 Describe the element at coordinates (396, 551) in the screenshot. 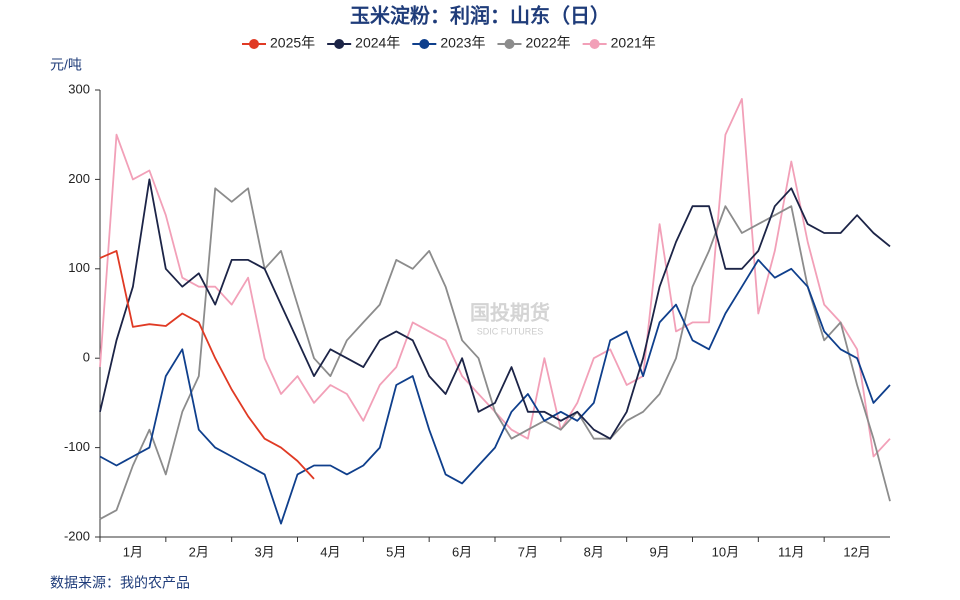

I see `x-tick-label: 5月` at that location.